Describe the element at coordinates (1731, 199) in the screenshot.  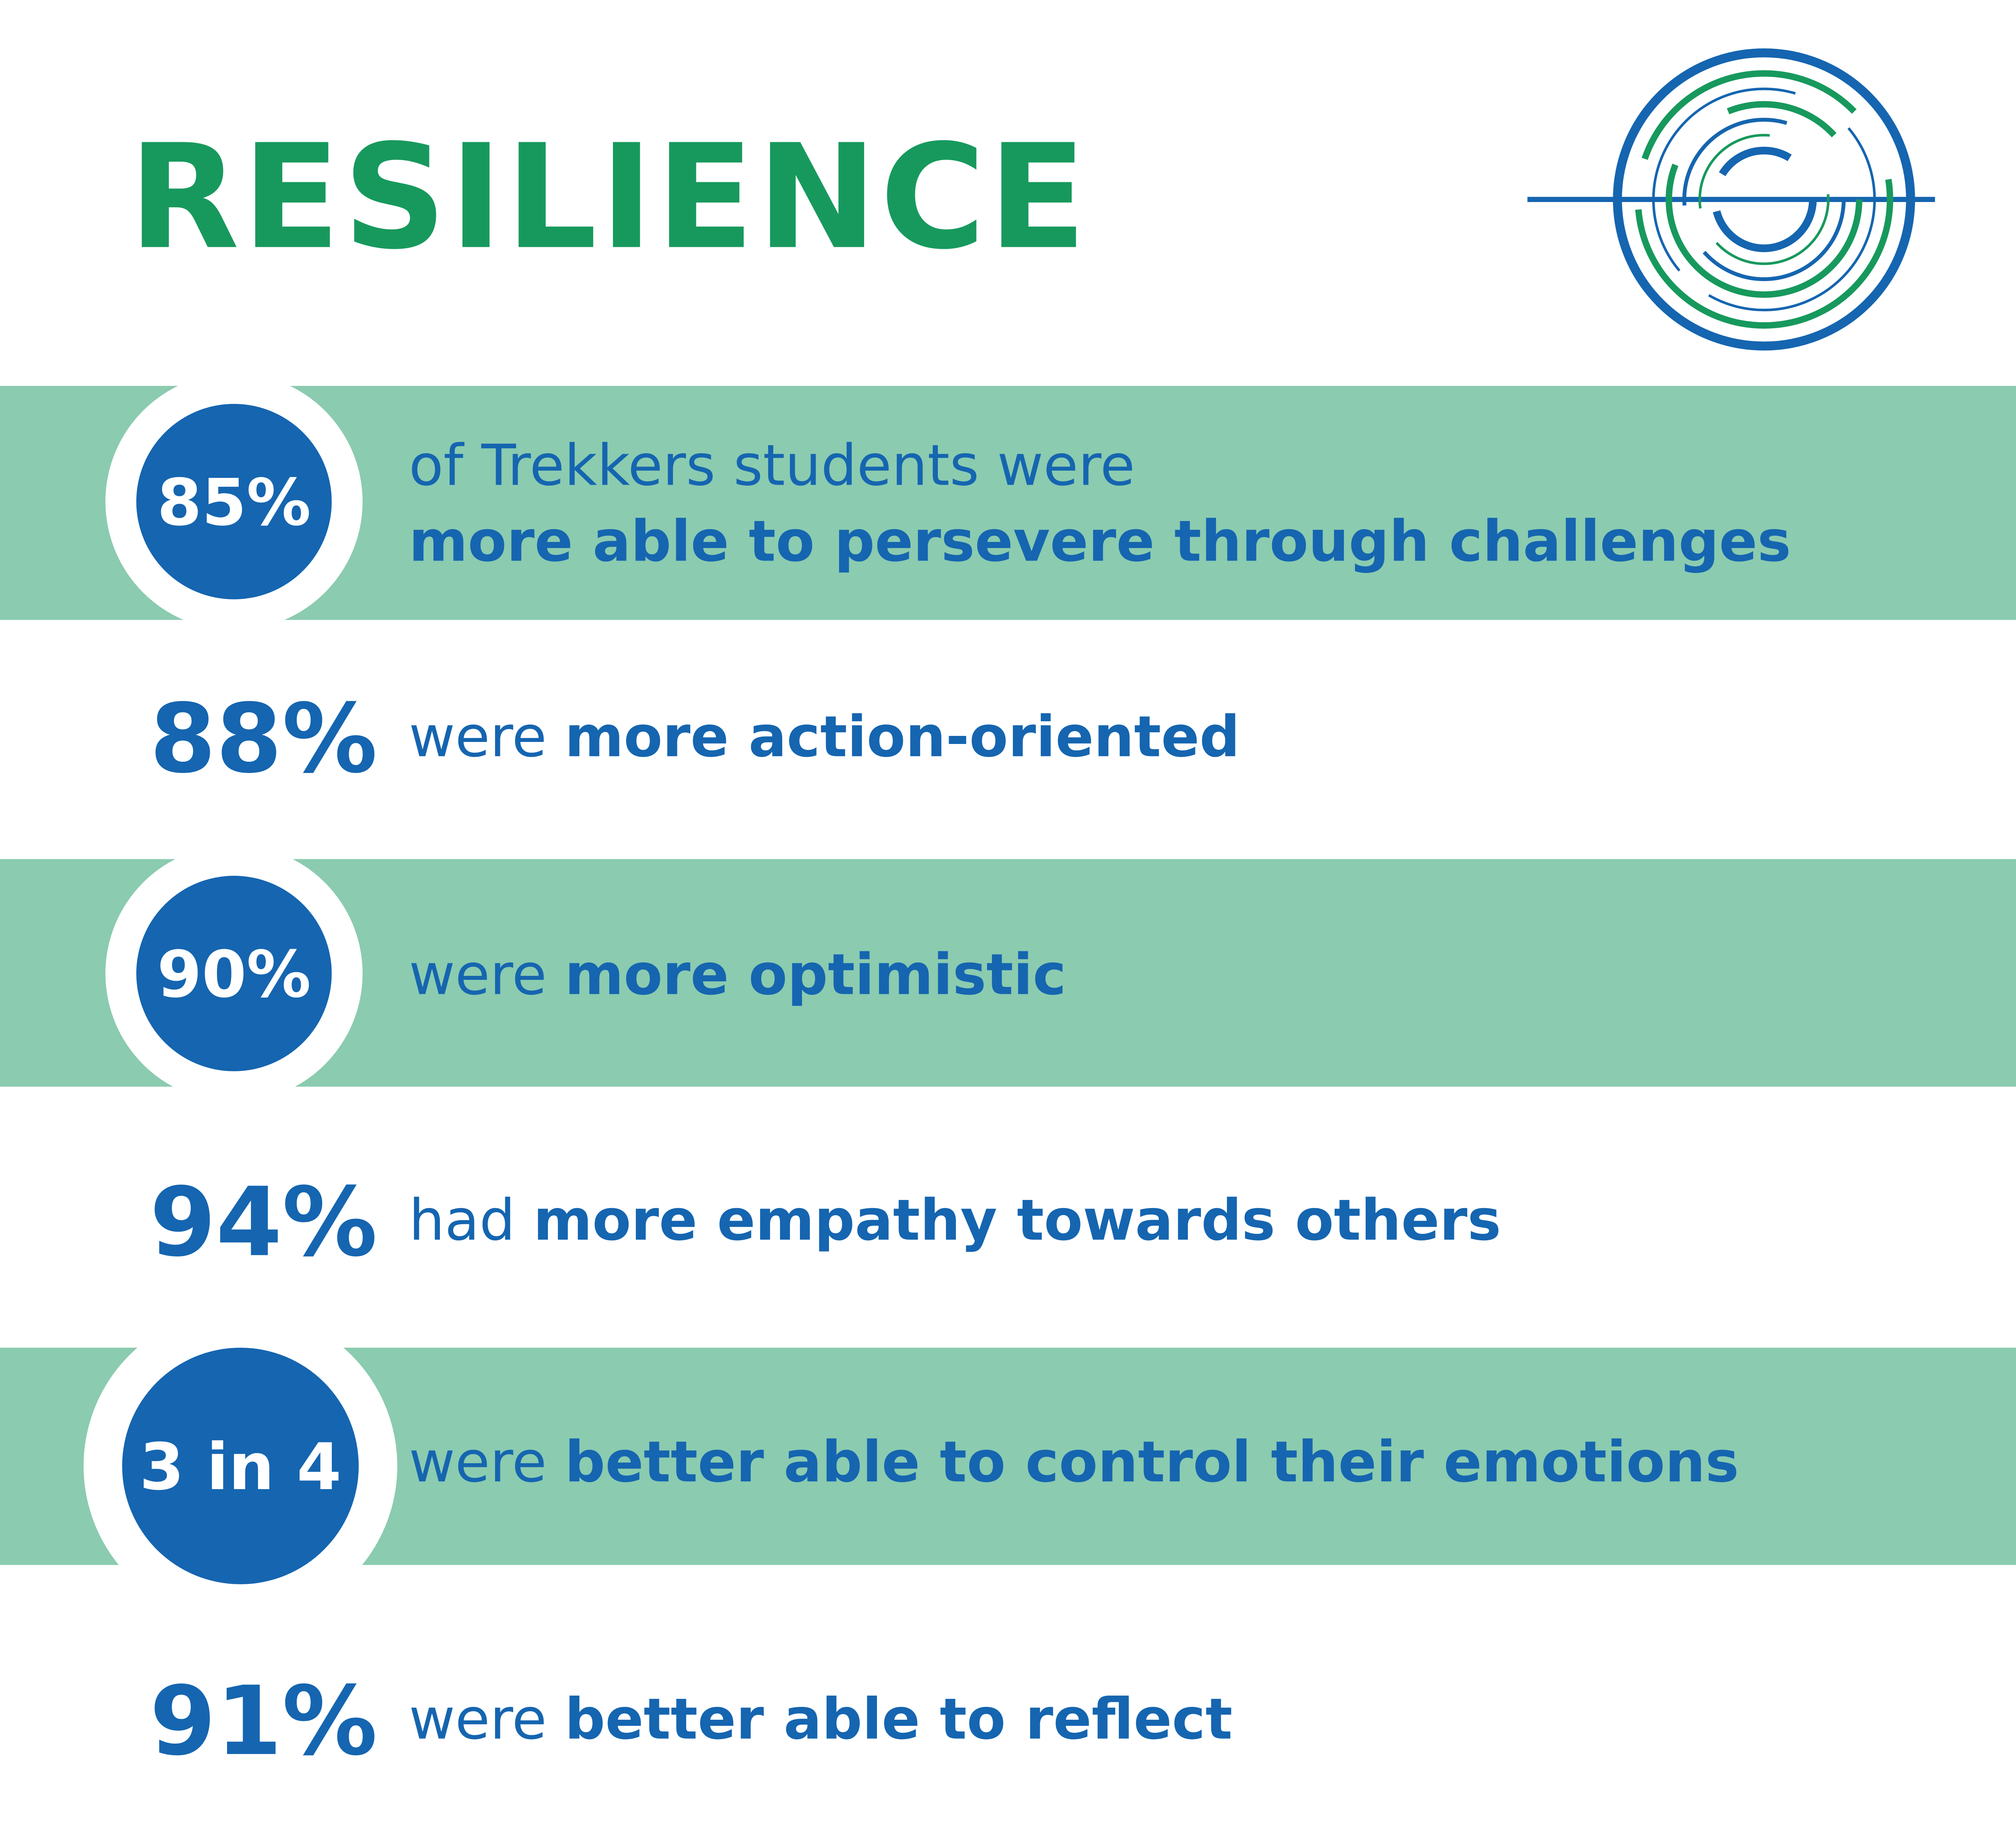
I see `logo` at that location.